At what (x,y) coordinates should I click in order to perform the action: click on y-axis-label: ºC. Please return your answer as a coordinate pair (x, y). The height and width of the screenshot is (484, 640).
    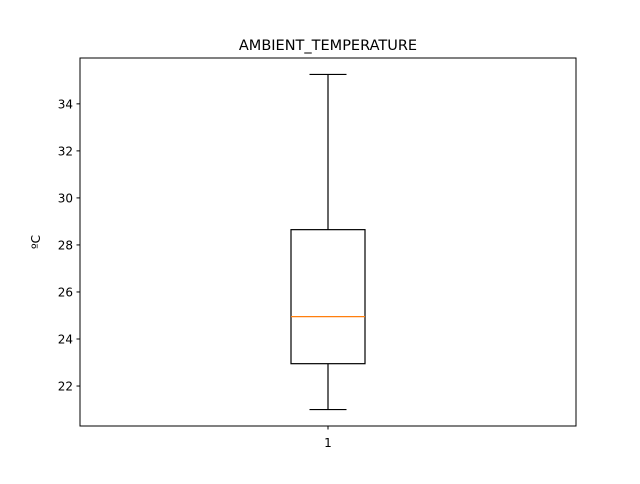
    Looking at the image, I should click on (36, 242).